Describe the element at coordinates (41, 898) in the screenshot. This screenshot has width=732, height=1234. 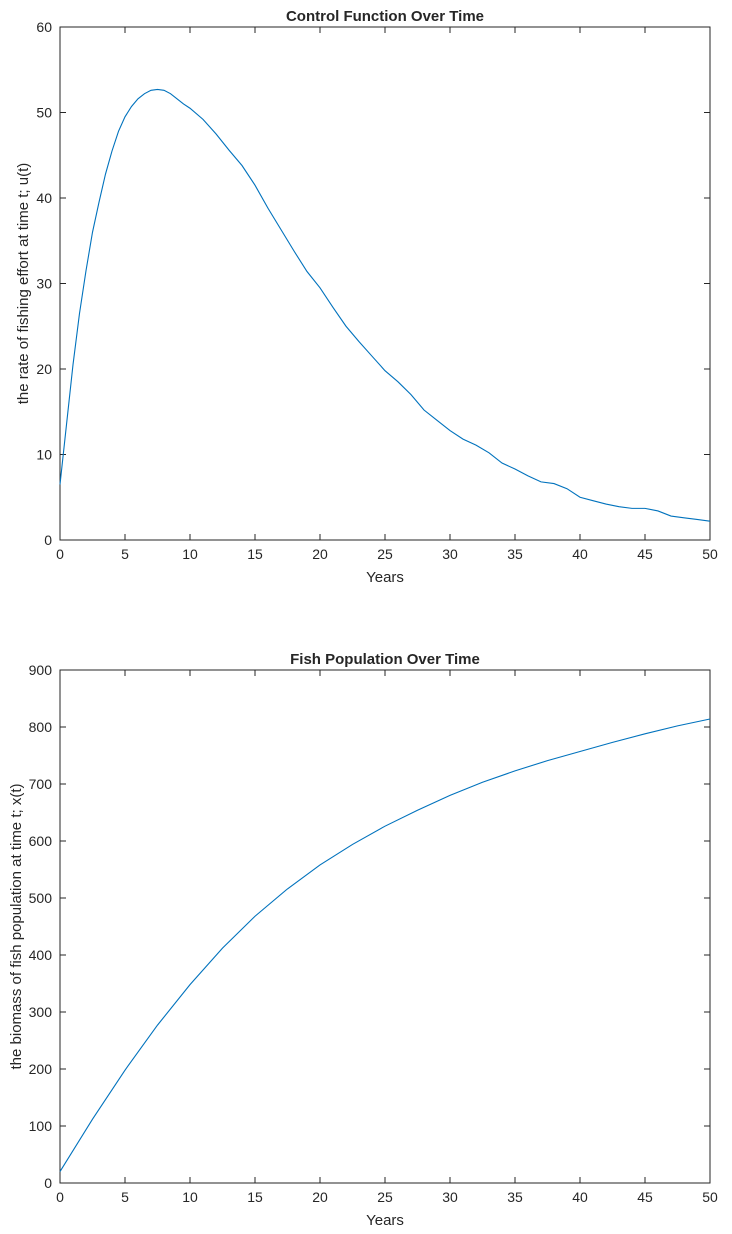
I see `y-tick-label: 500` at that location.